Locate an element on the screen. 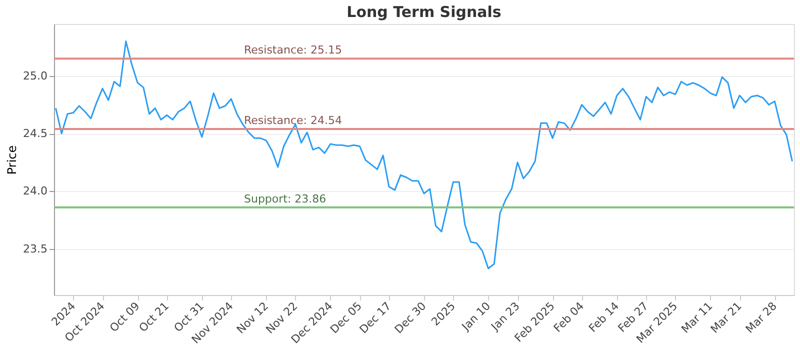 Image resolution: width=800 pixels, height=350 pixels. ref-line-label: Support: 23.86 is located at coordinates (285, 199).